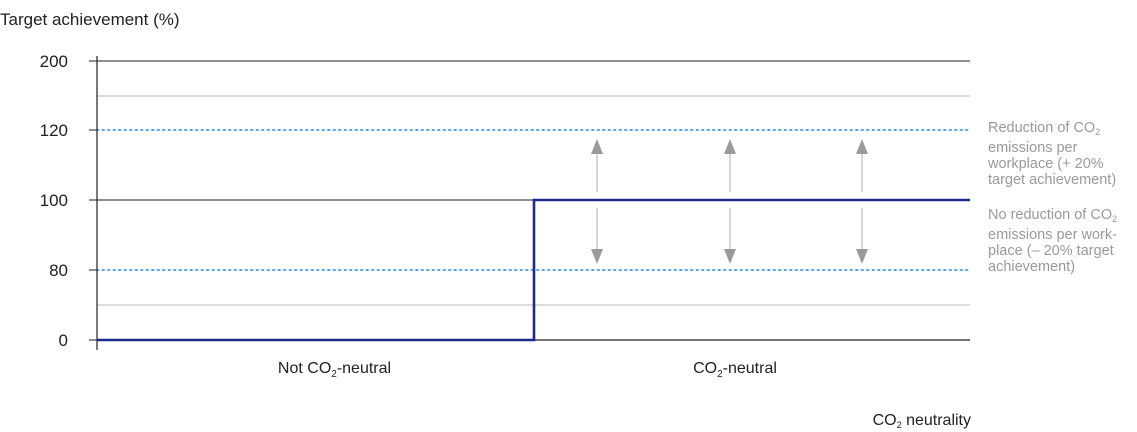 This screenshot has width=1137, height=432. I want to click on annotation-1-line-4: target achievement), so click(1052, 180).